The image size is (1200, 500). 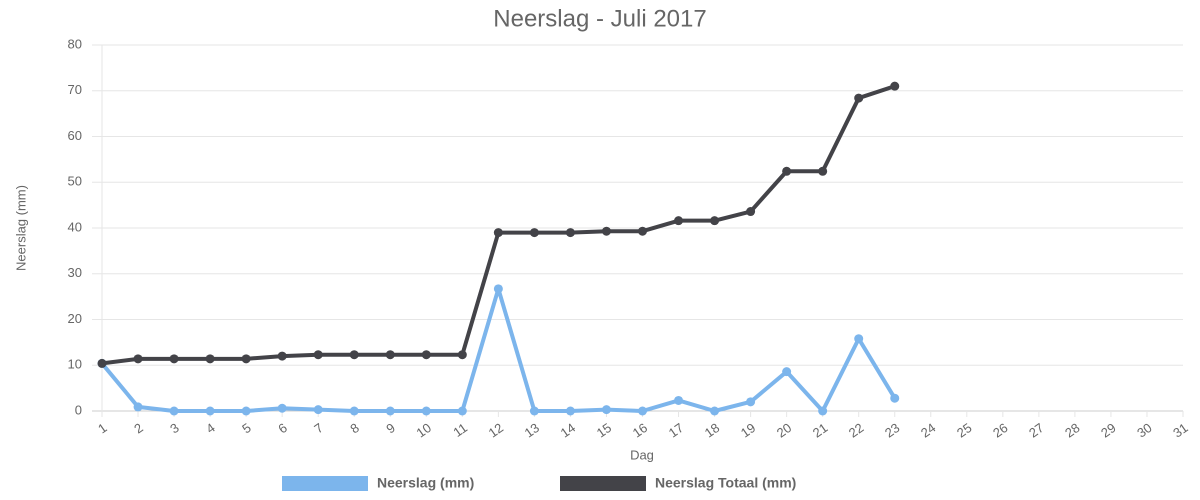 What do you see at coordinates (75, 272) in the screenshot?
I see `y-tick-label: 30` at bounding box center [75, 272].